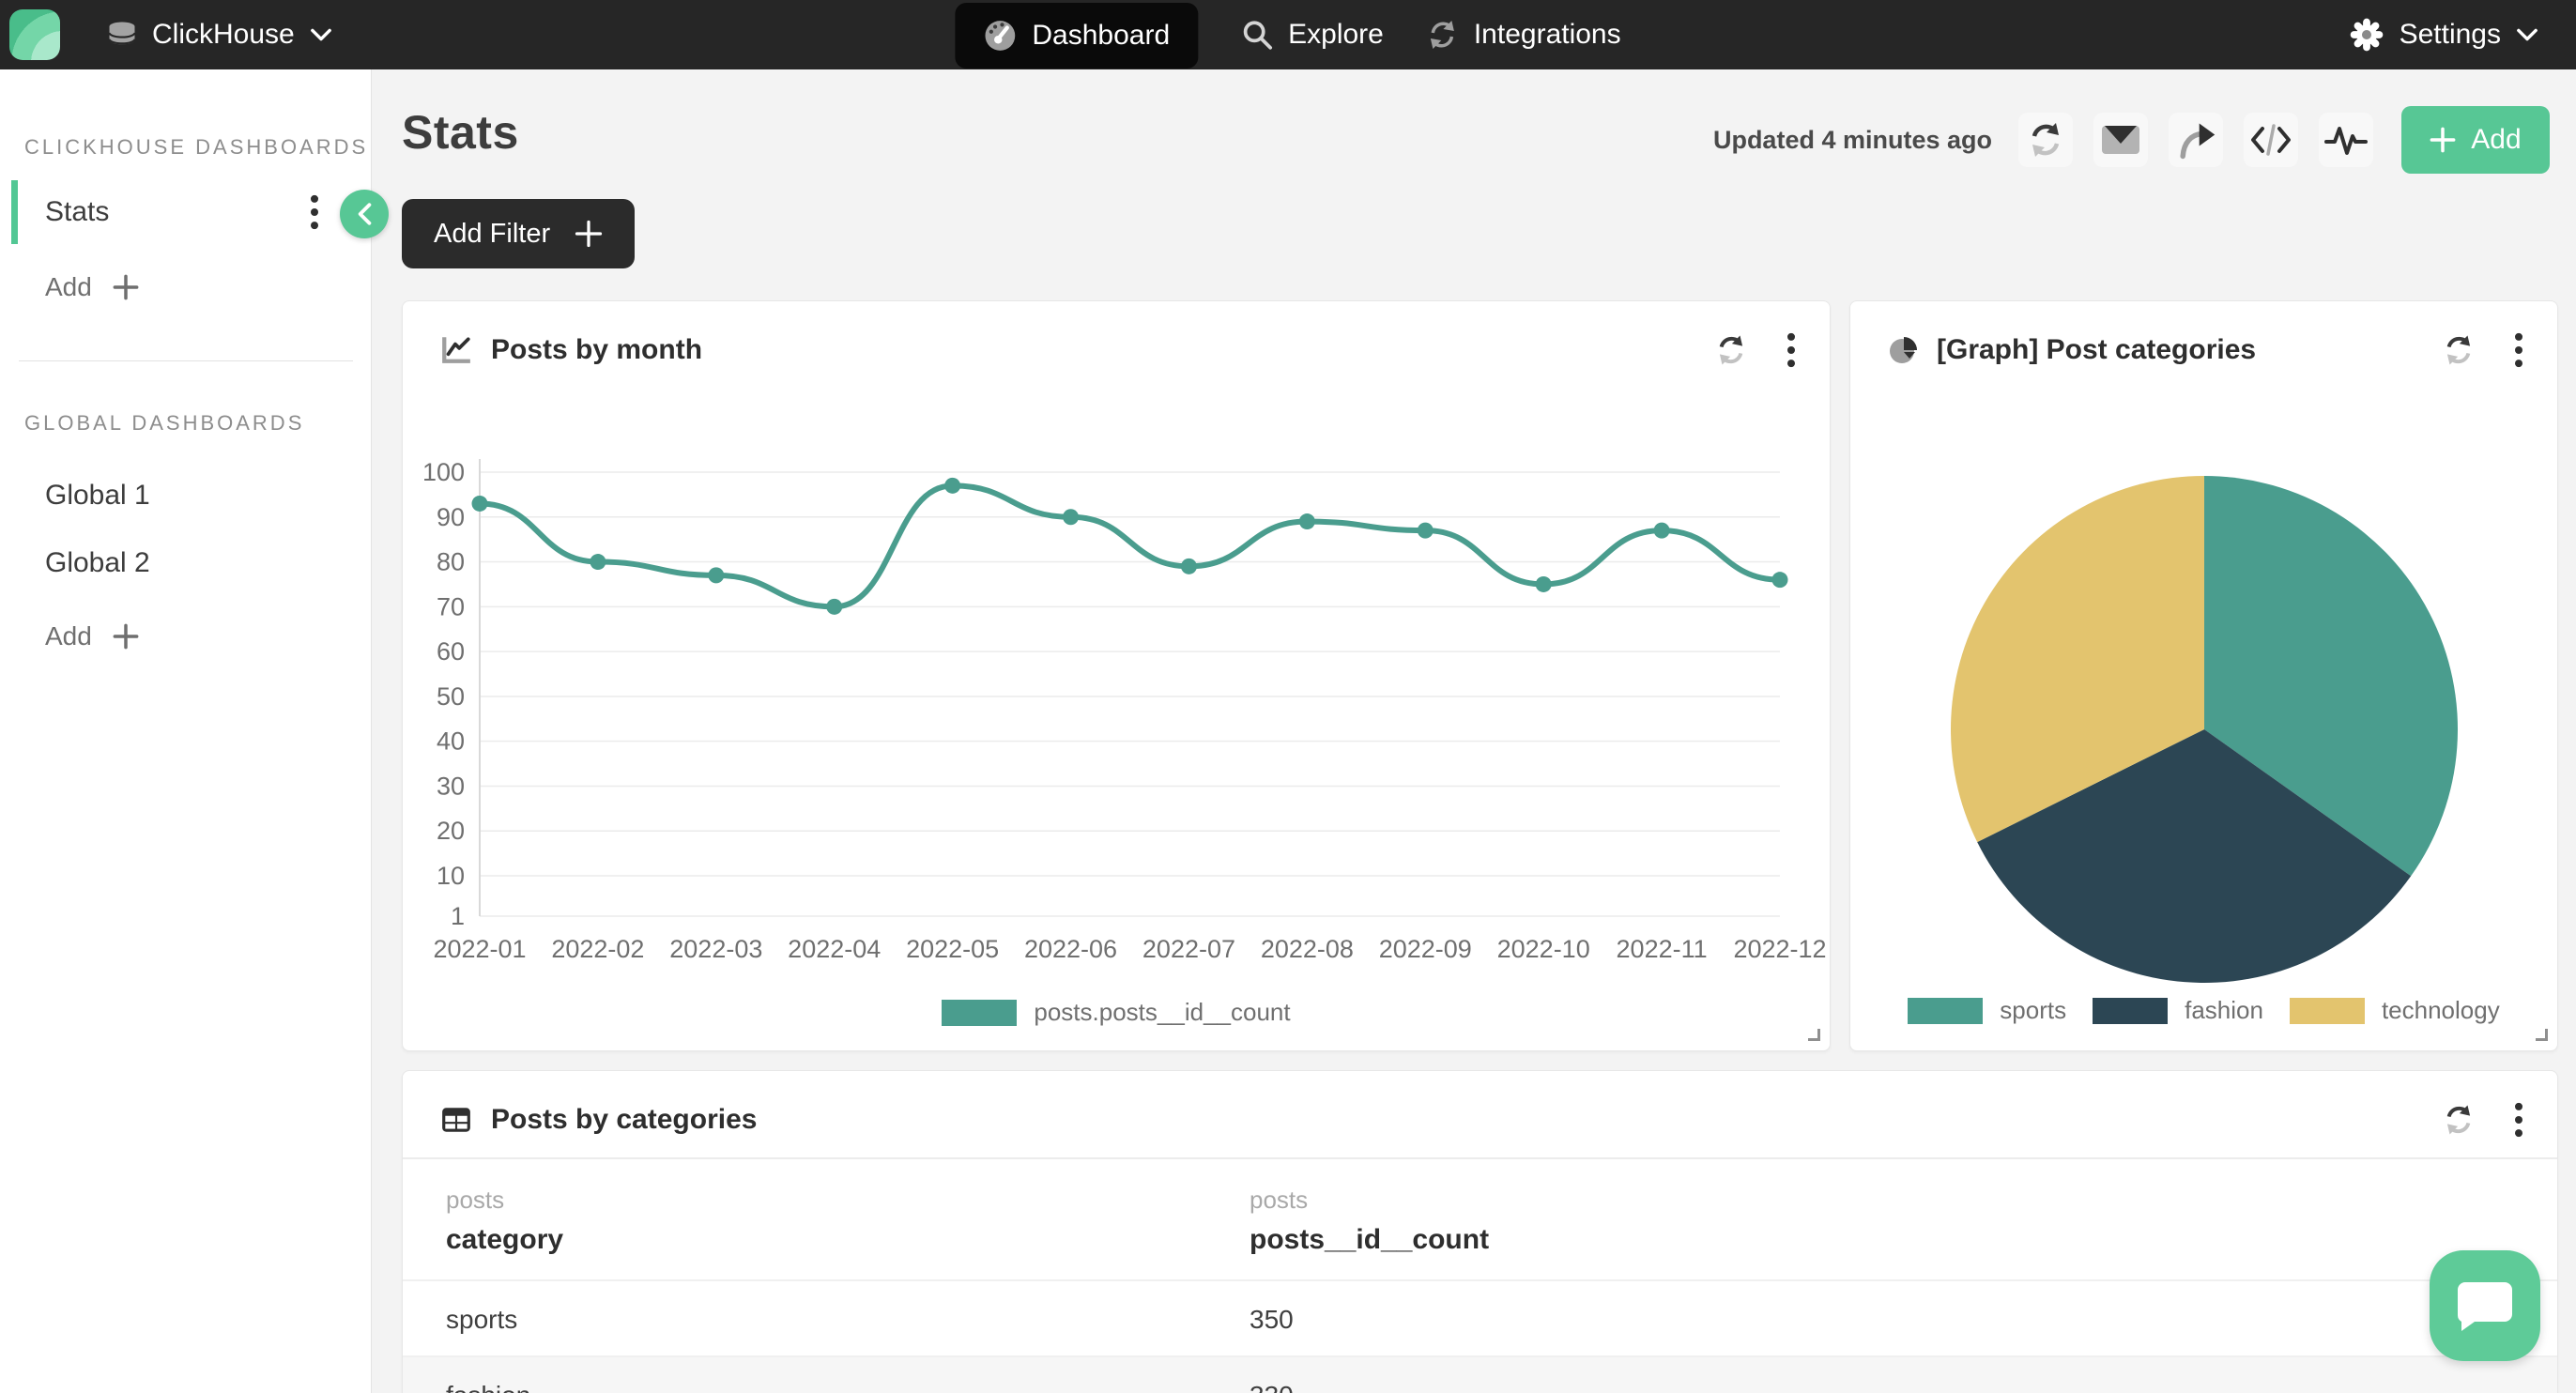  What do you see at coordinates (451, 876) in the screenshot?
I see `svg-text: 10` at bounding box center [451, 876].